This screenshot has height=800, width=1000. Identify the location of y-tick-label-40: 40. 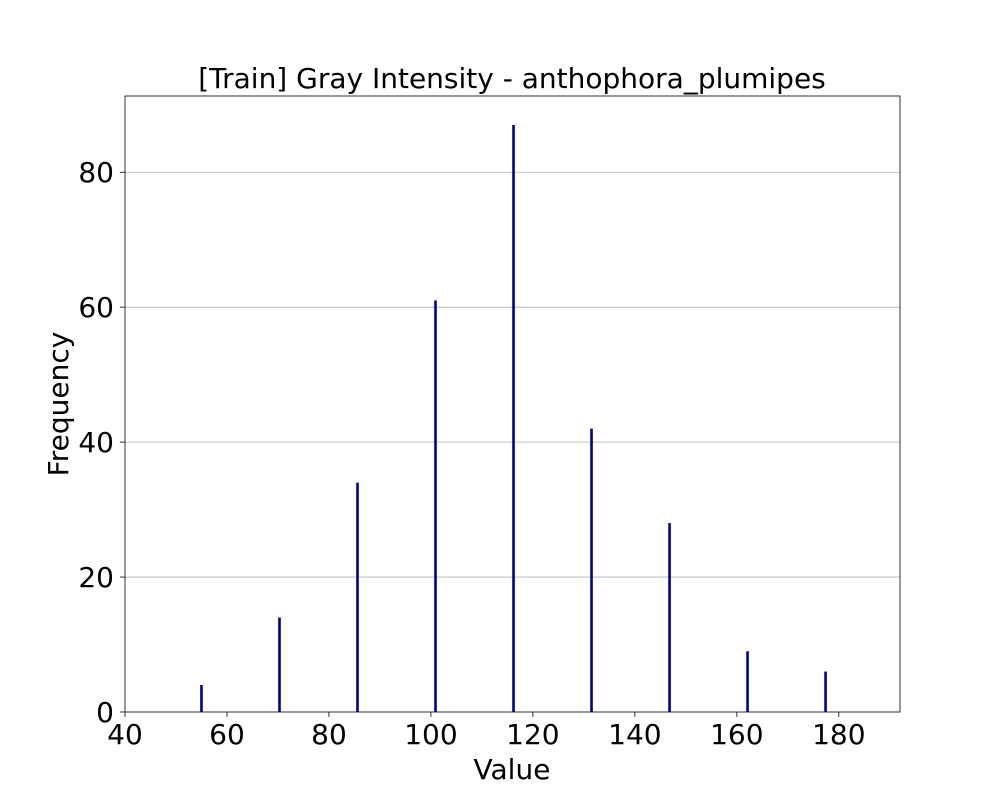
(96, 442).